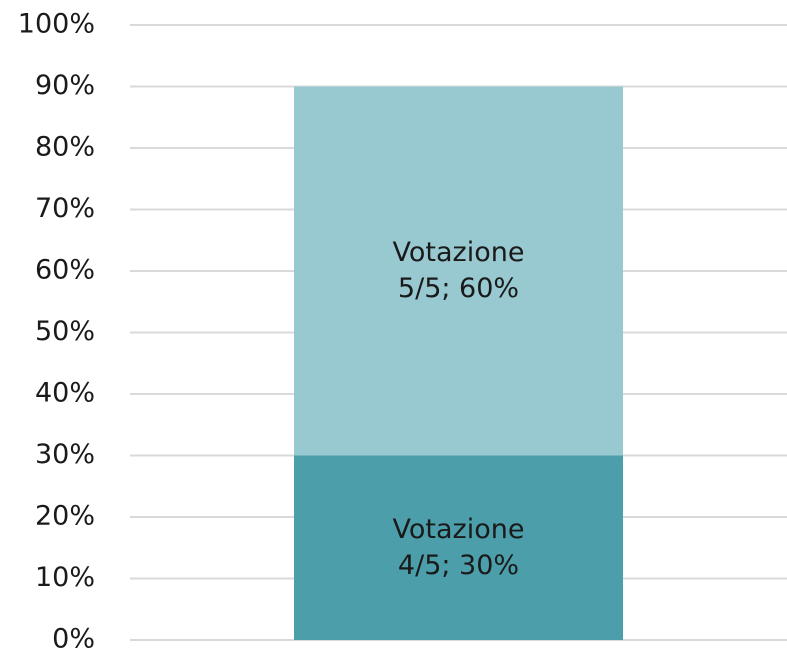 This screenshot has height=654, width=787. I want to click on bar-segment, so click(458, 547).